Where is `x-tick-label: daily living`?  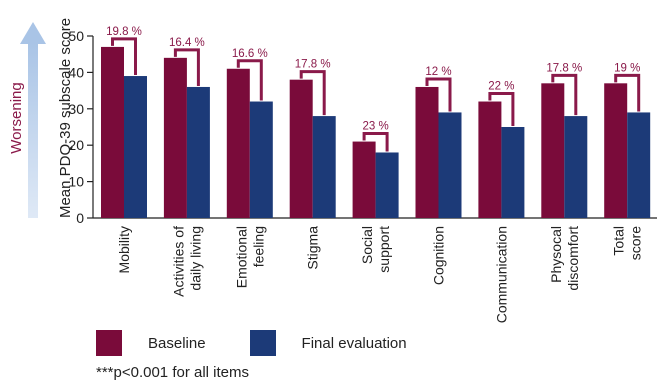
x-tick-label: daily living is located at coordinates (195, 258).